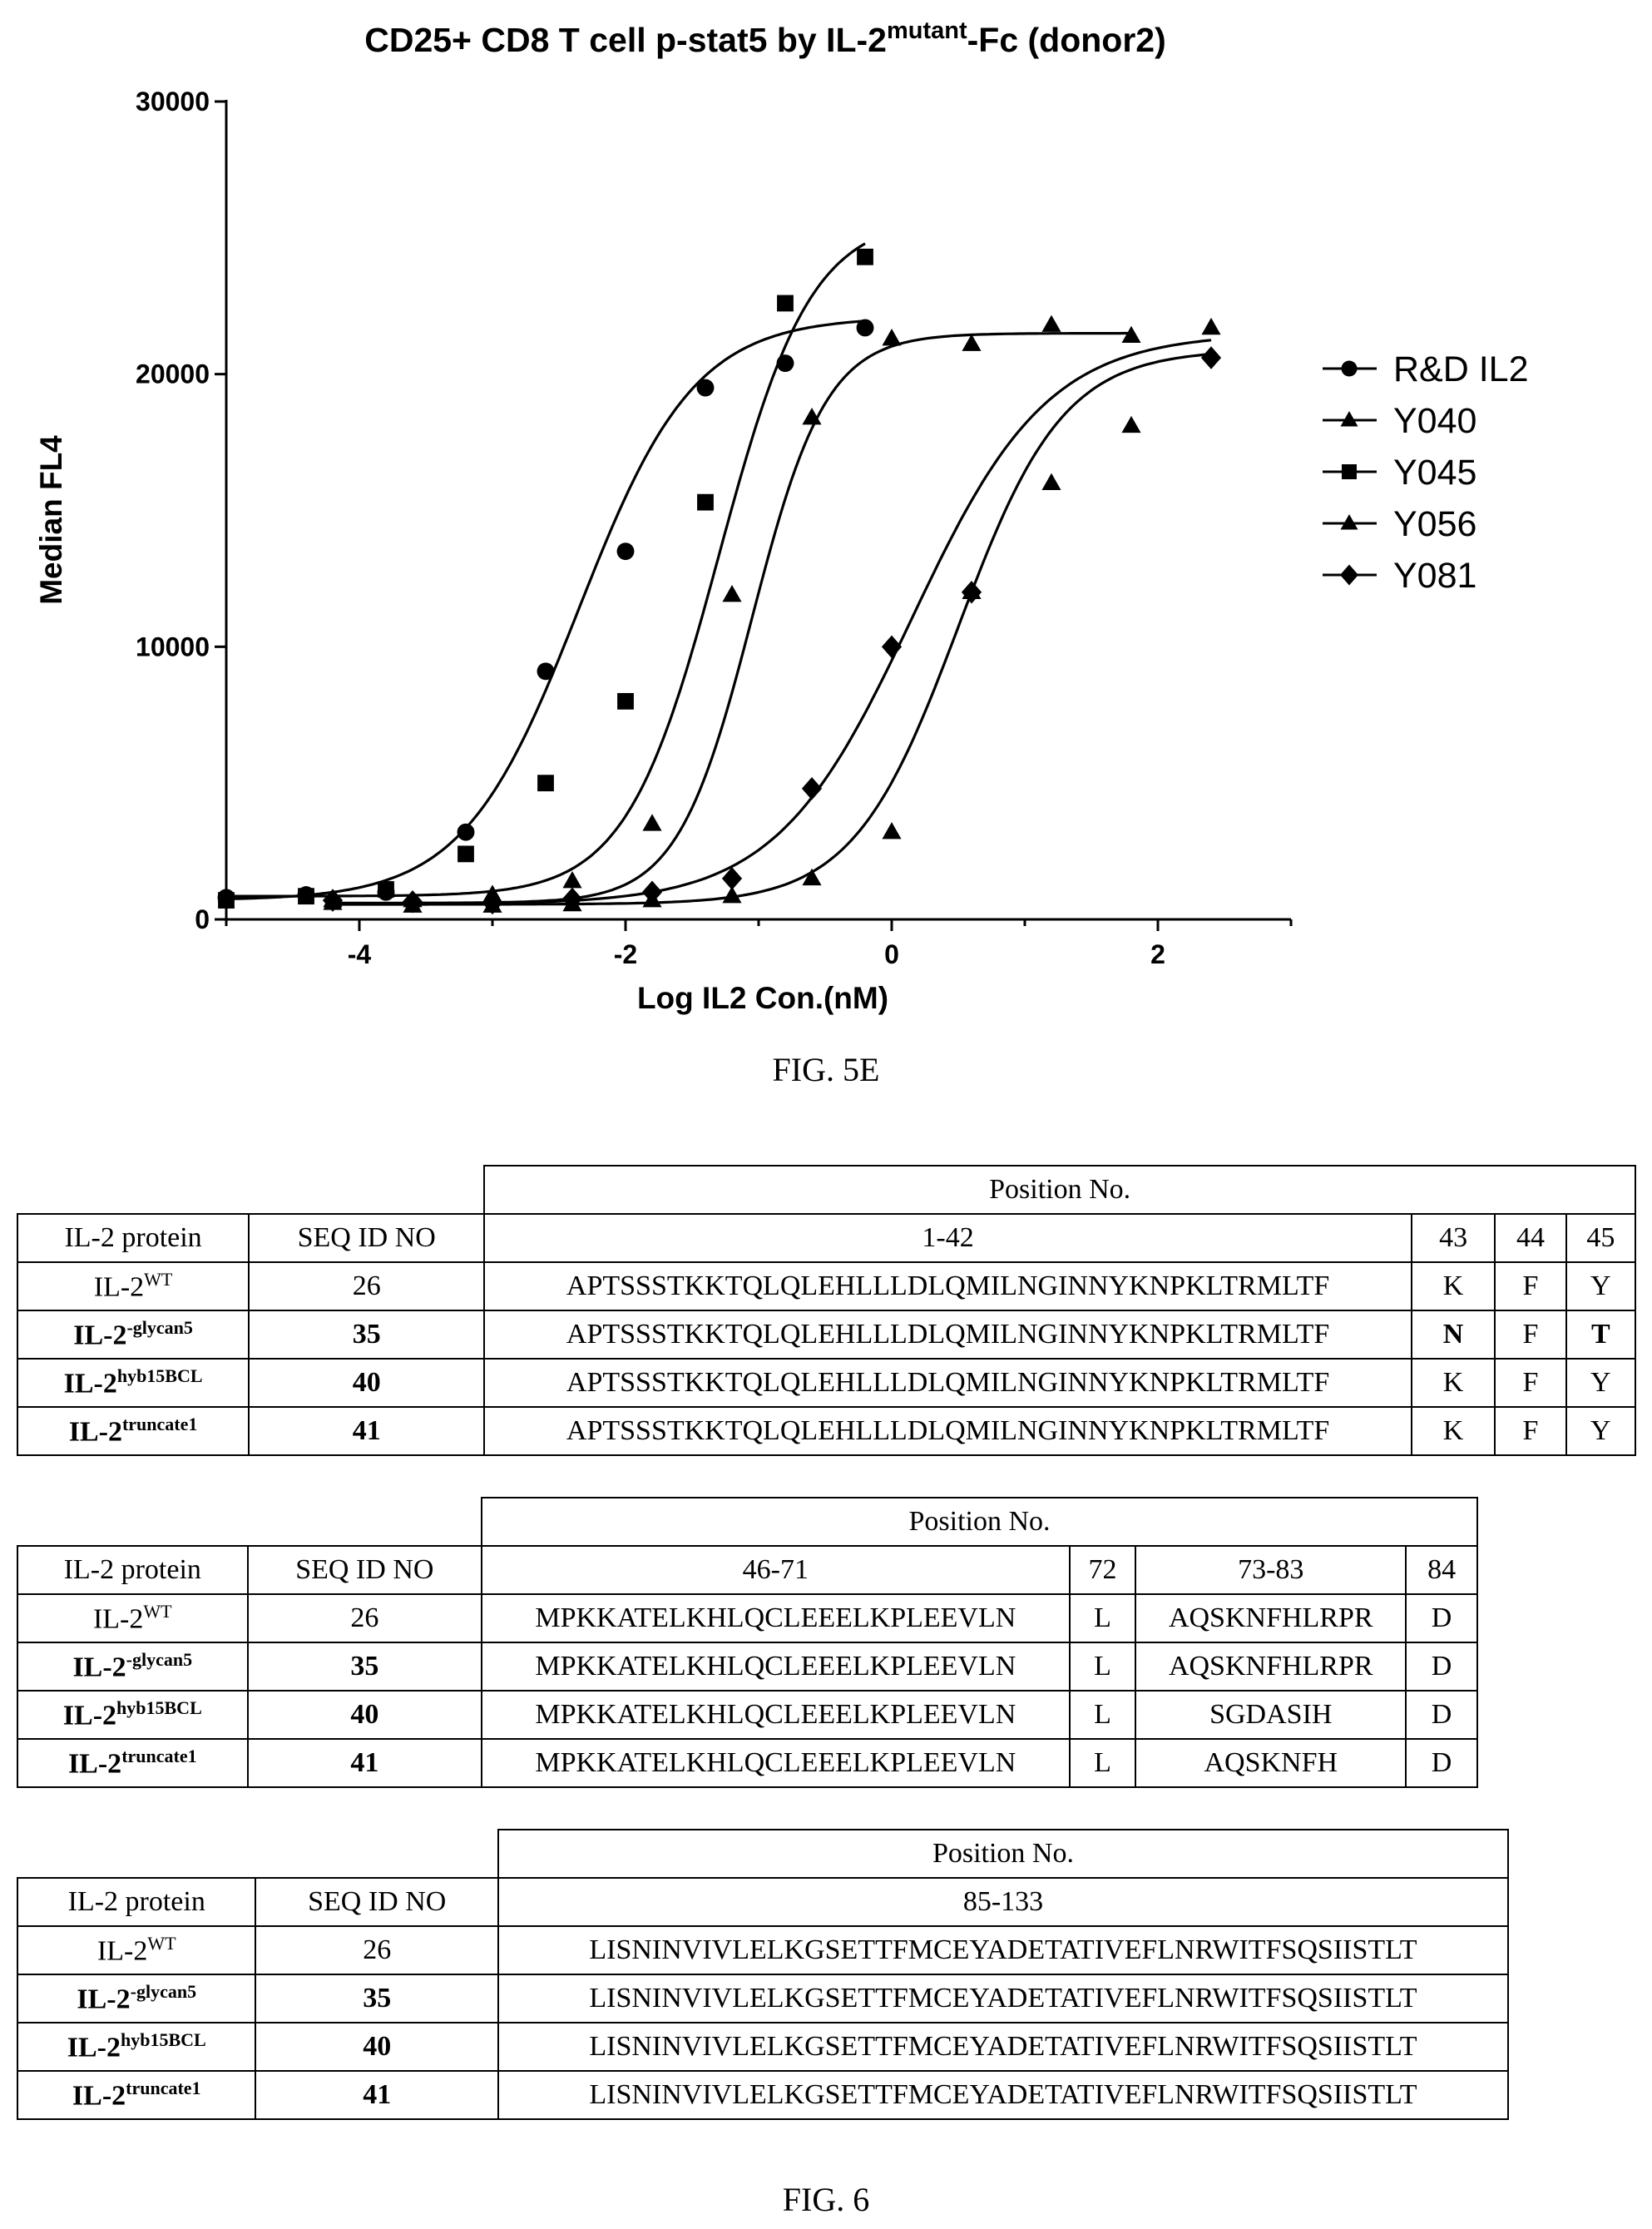 The height and width of the screenshot is (2229, 1652). What do you see at coordinates (202, 919) in the screenshot?
I see `y-tick-label: 0` at bounding box center [202, 919].